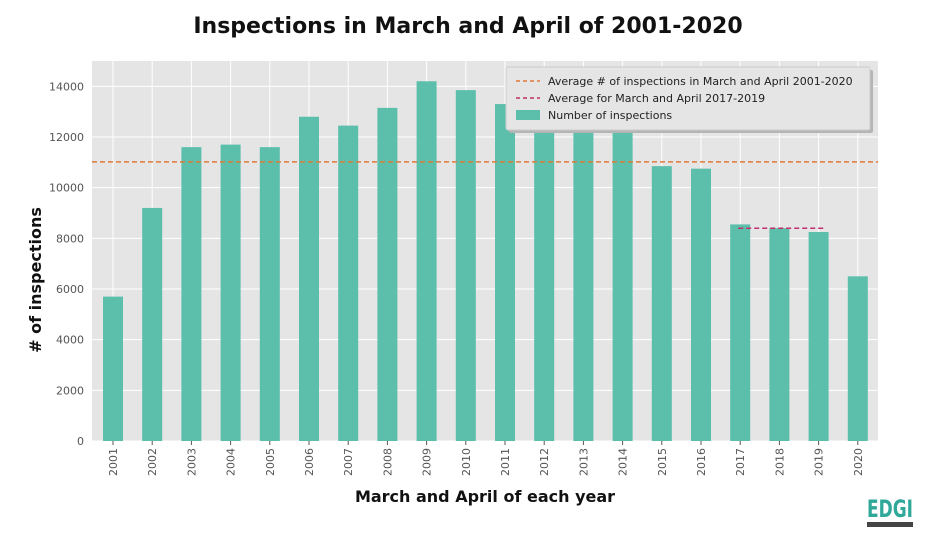 The height and width of the screenshot is (558, 936). Describe the element at coordinates (623, 462) in the screenshot. I see `x-tick-label: 2014` at that location.